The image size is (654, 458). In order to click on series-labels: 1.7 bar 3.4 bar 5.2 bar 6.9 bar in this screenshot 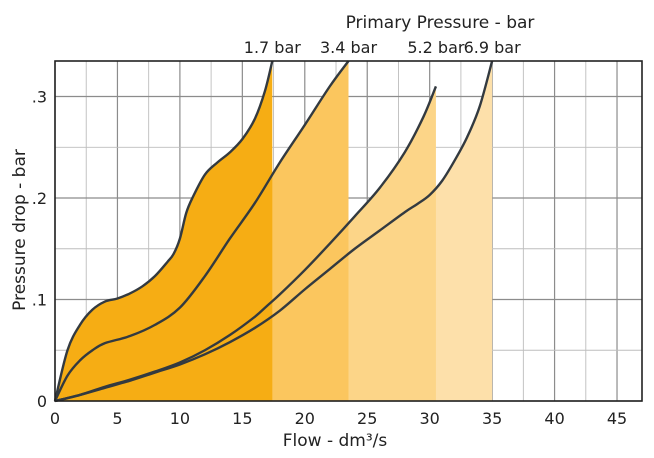, I will do `click(382, 47)`.